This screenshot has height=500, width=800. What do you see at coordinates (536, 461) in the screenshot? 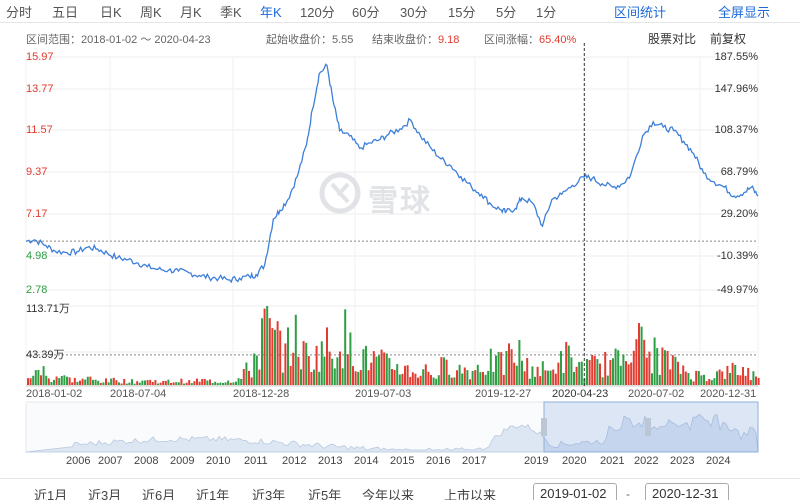
I see `navigator-year: 2019` at bounding box center [536, 461].